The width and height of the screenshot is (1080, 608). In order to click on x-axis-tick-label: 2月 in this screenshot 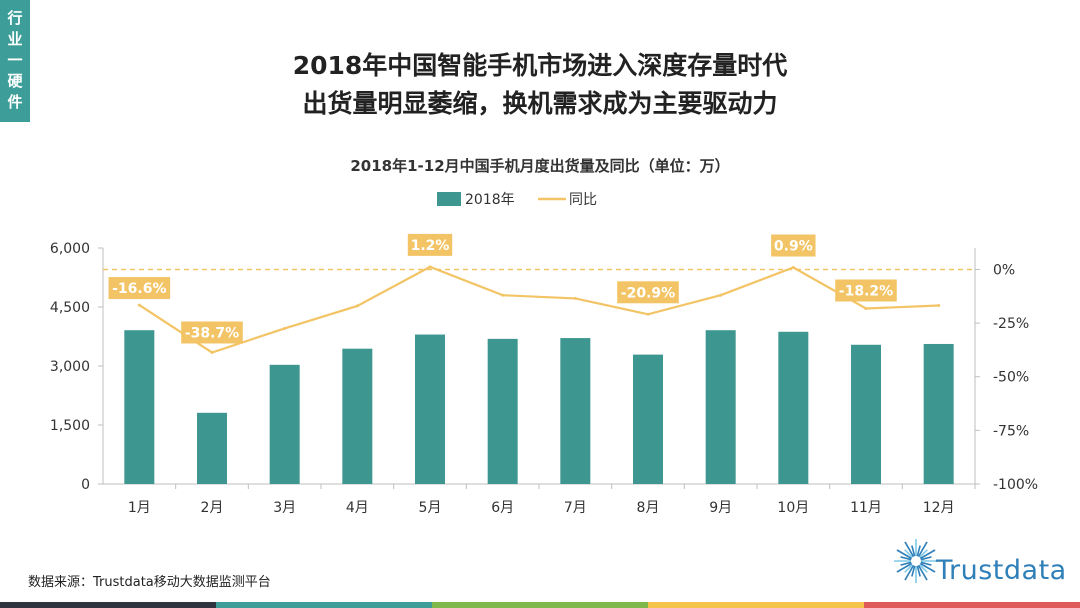, I will do `click(212, 508)`.